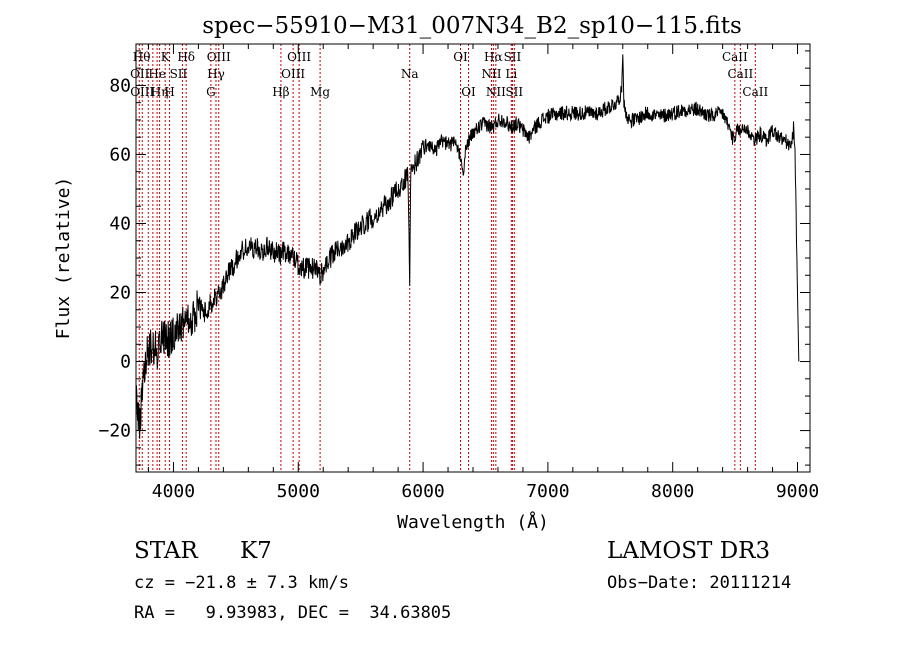 This screenshot has width=900, height=649. What do you see at coordinates (157, 74) in the screenshot?
I see `line-label: He` at bounding box center [157, 74].